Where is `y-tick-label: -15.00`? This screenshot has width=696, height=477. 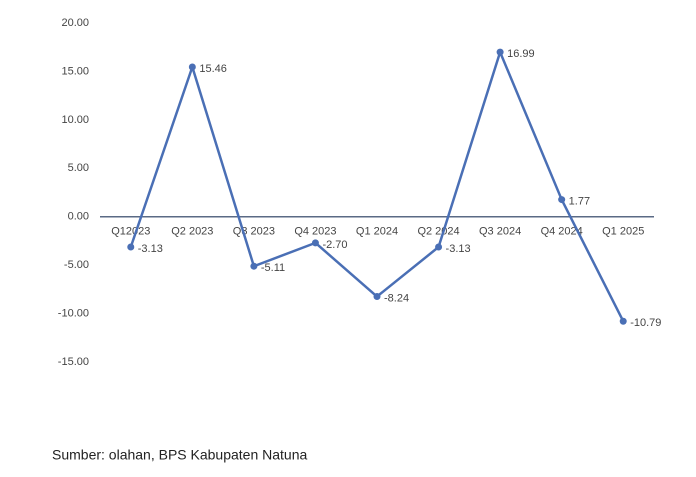
y-tick-label: -15.00 is located at coordinates (73, 362).